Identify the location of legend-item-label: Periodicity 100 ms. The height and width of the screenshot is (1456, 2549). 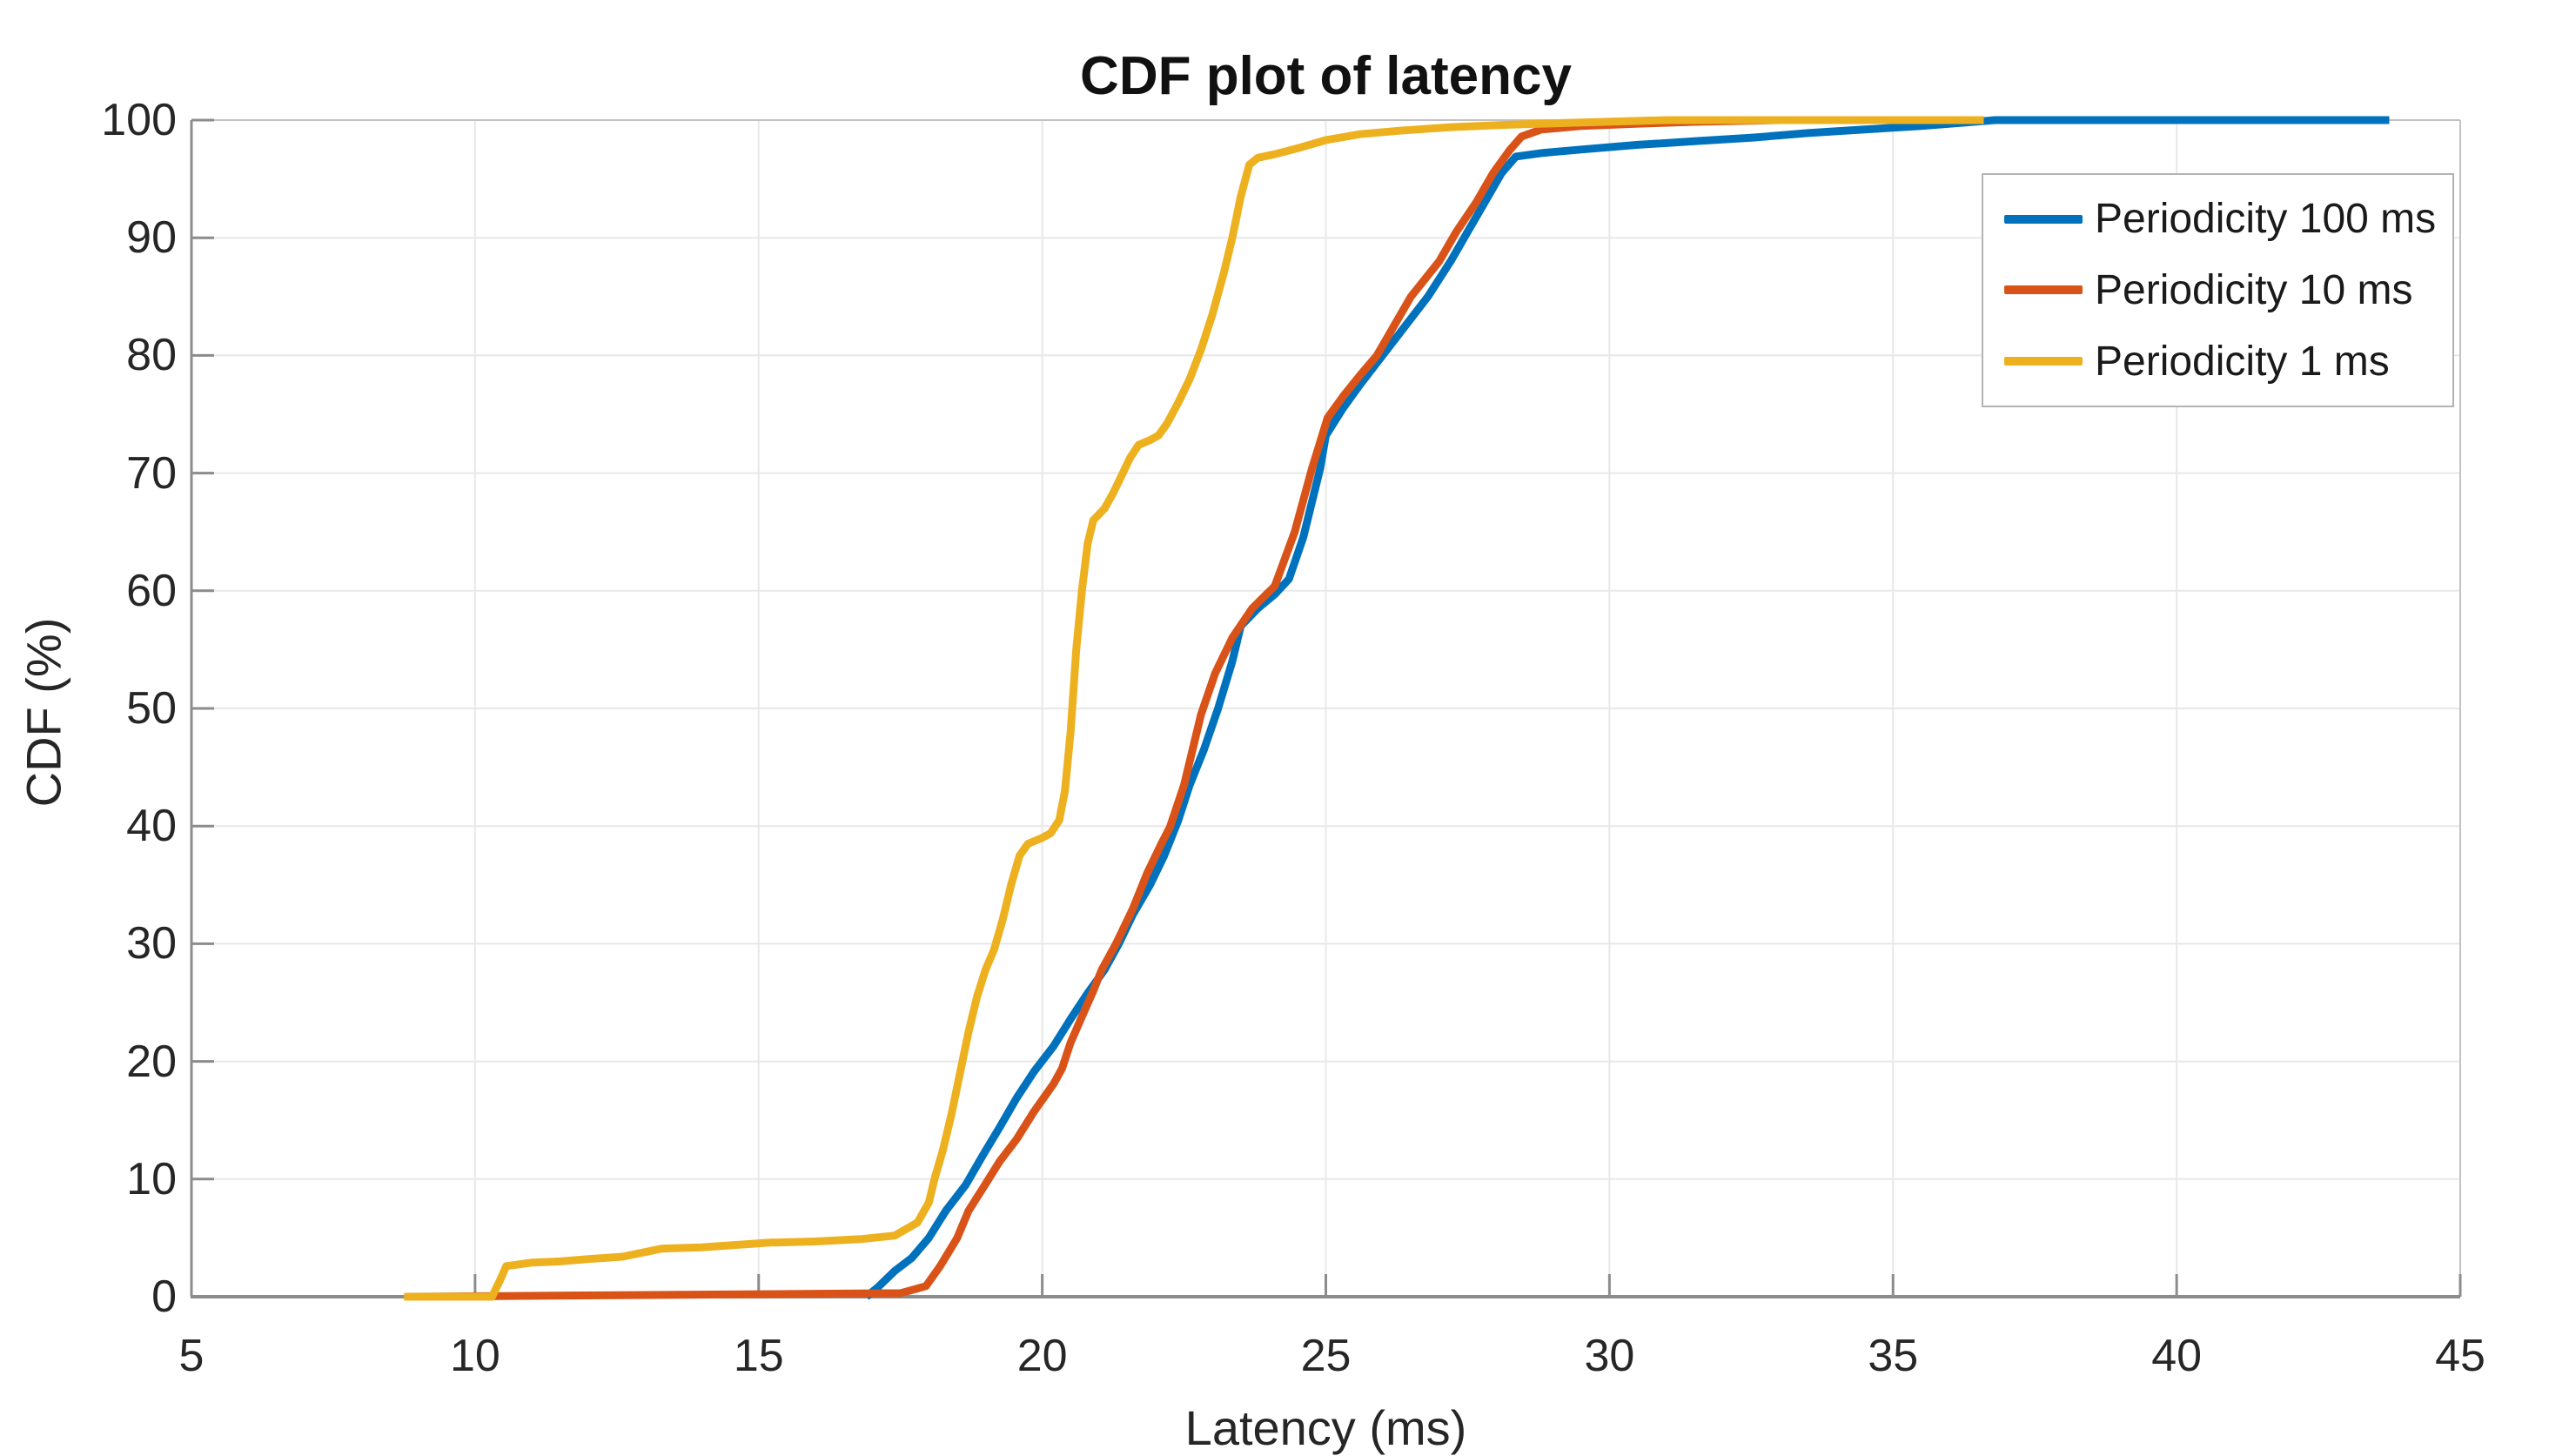
(2266, 219).